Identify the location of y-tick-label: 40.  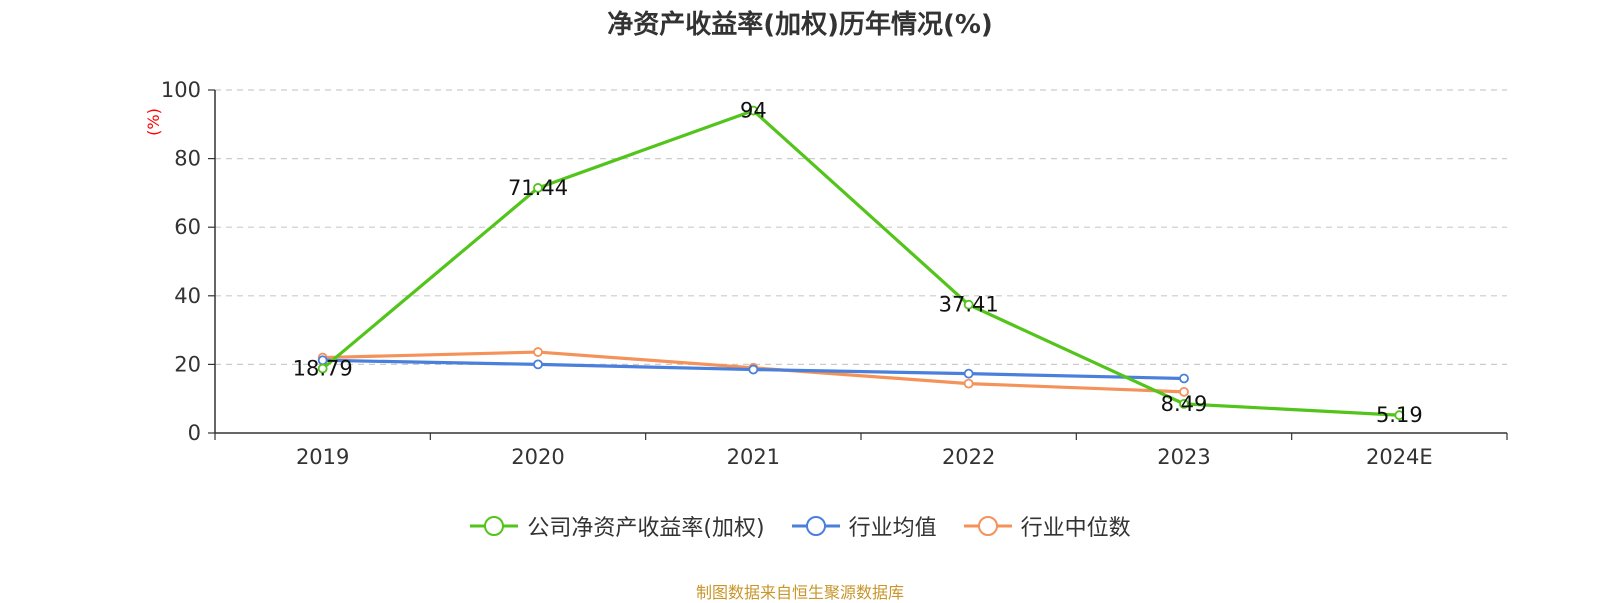
(187, 296).